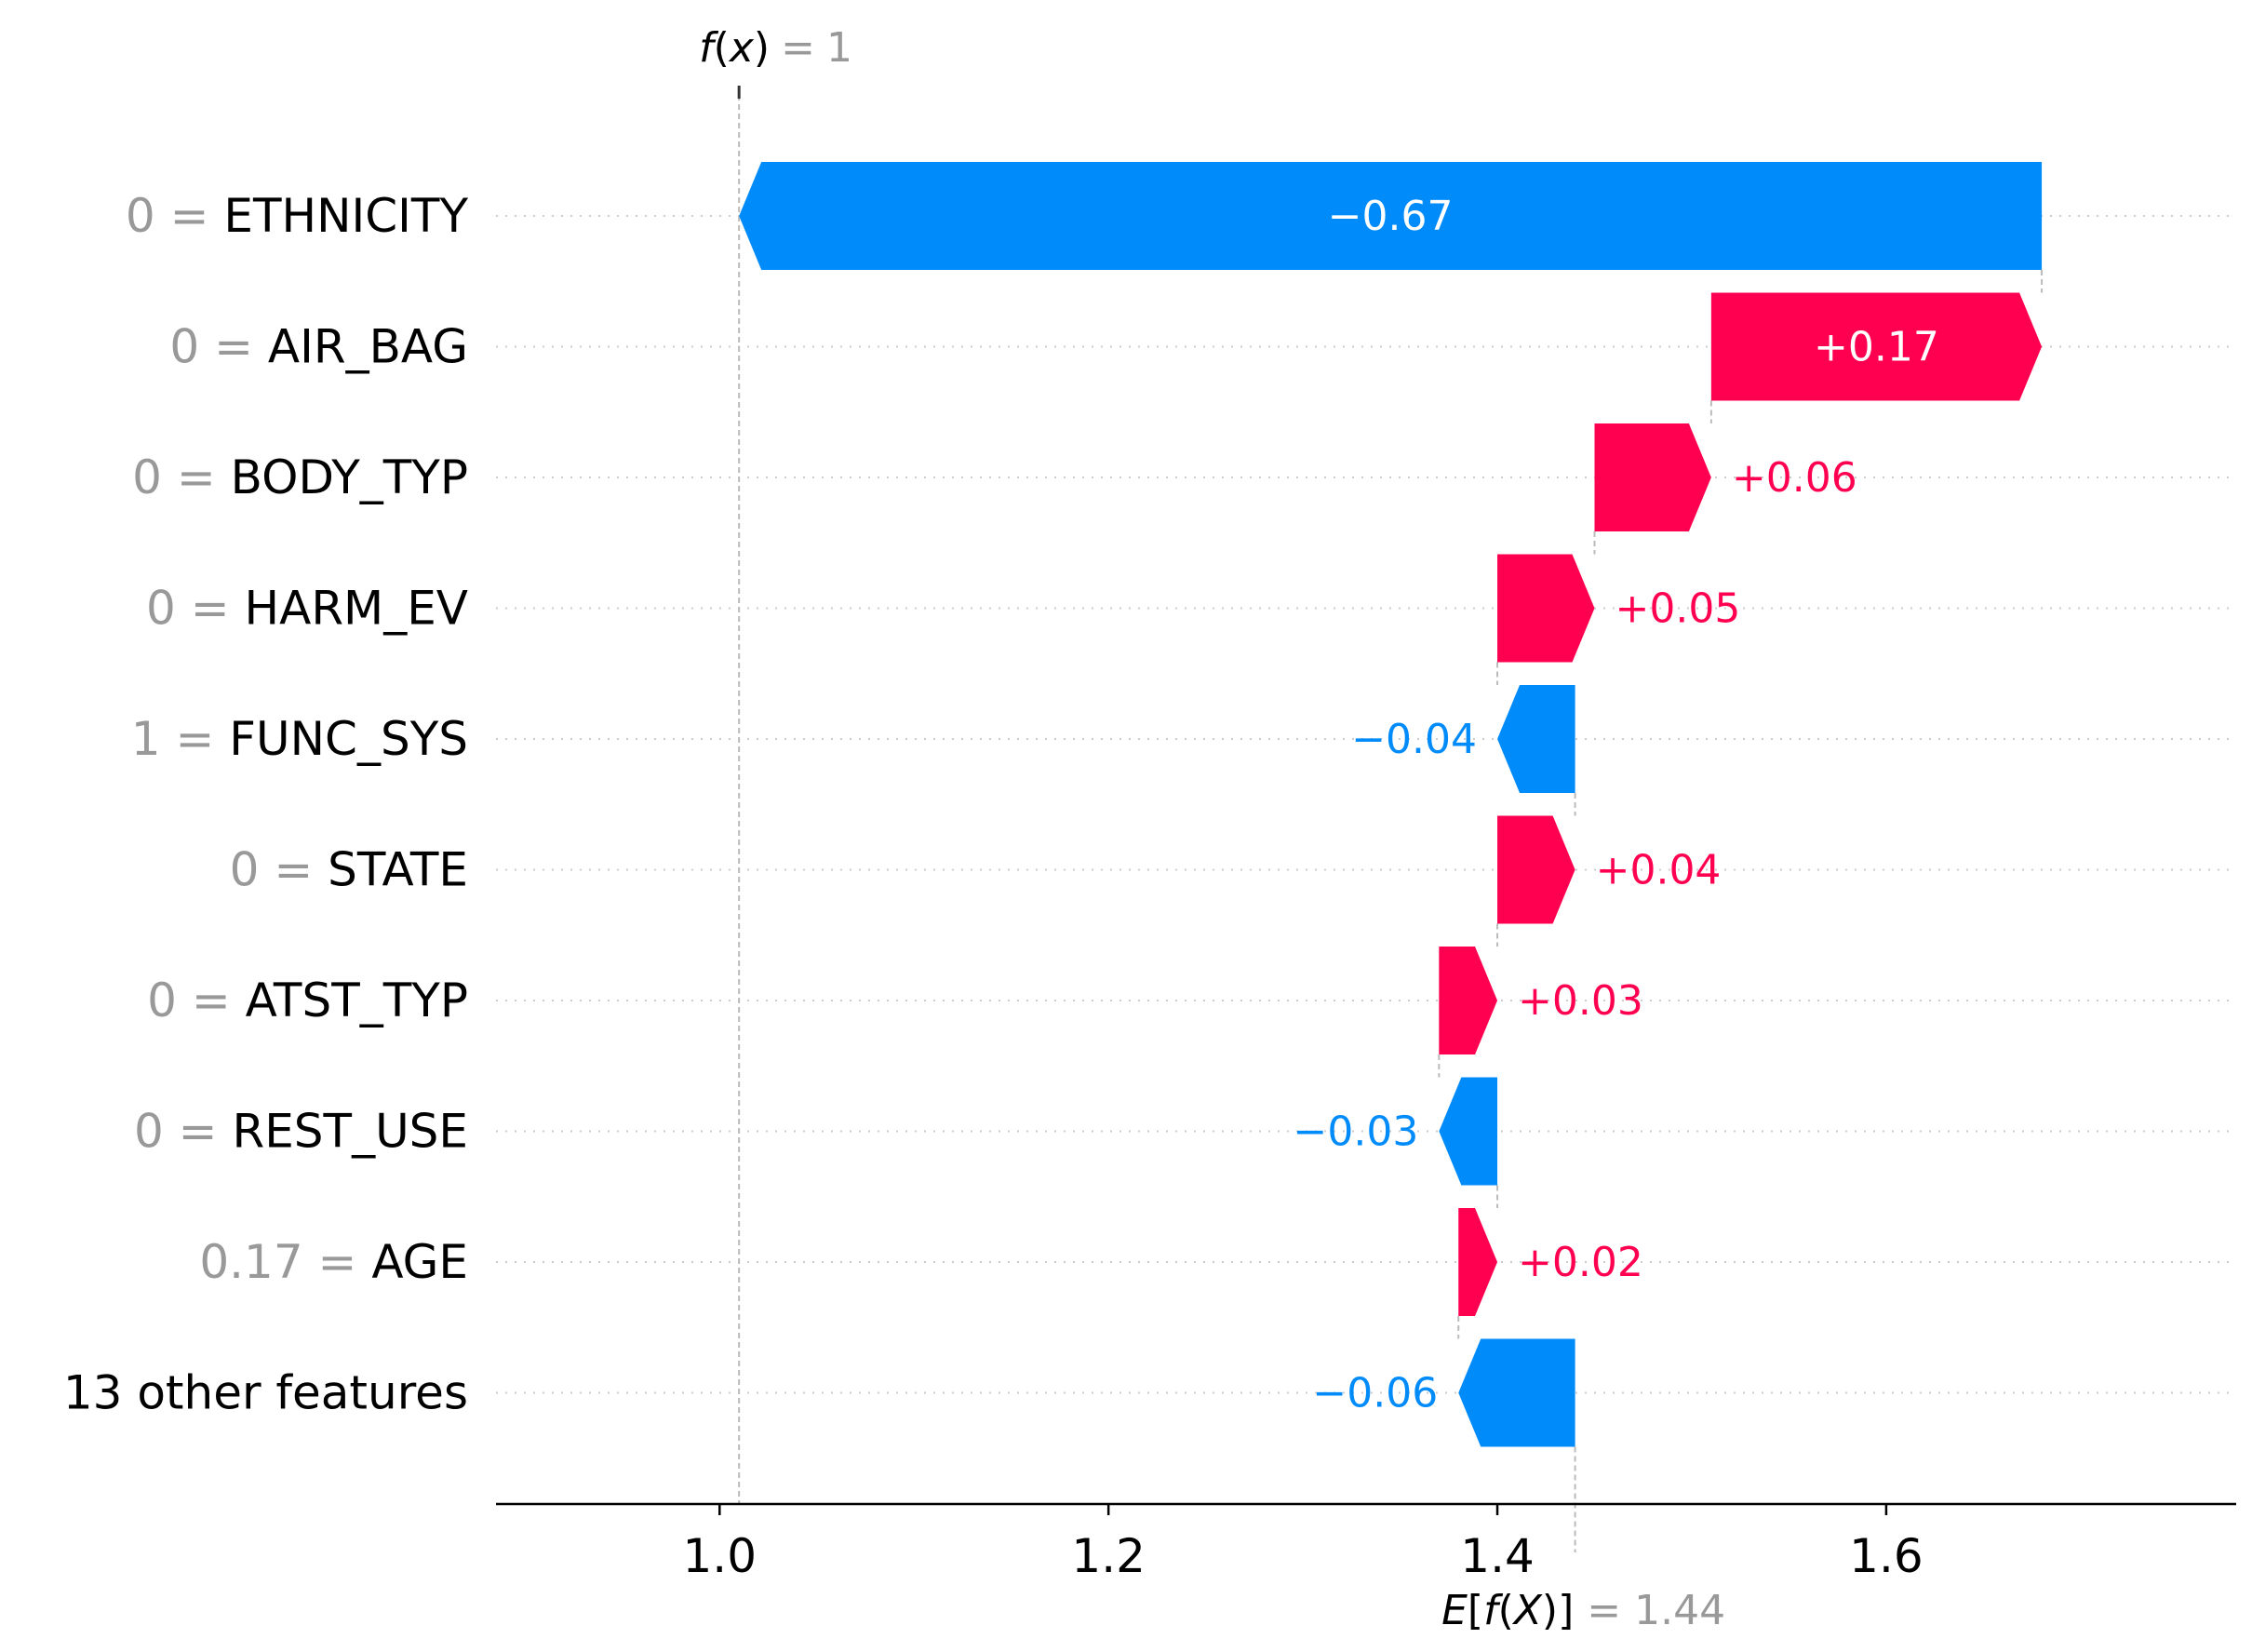 The width and height of the screenshot is (2252, 1652). I want to click on ex-open-paren: (, so click(1506, 1610).